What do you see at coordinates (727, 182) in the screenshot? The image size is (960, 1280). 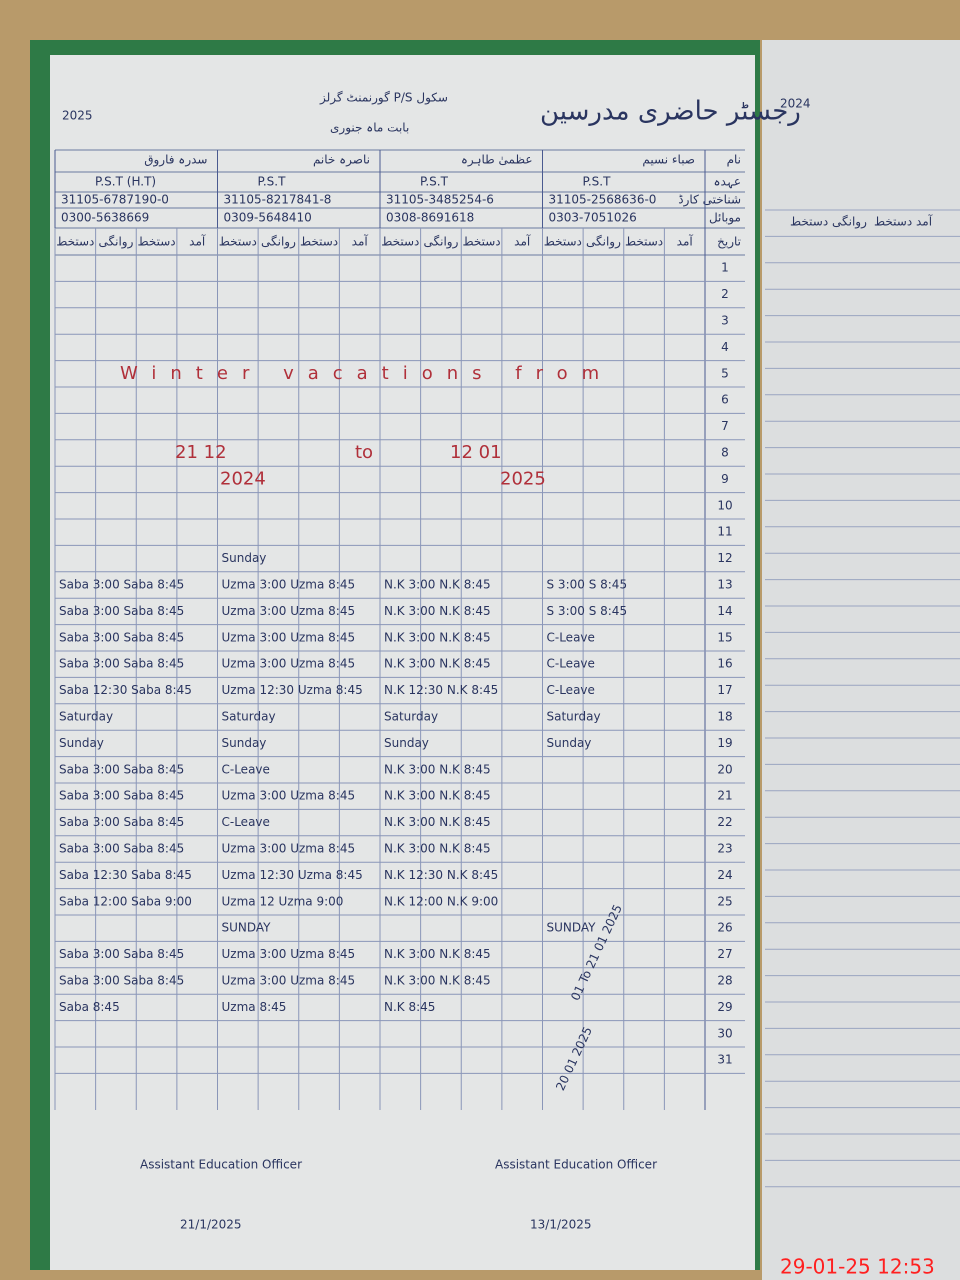 I see `row-label: عہدہ` at bounding box center [727, 182].